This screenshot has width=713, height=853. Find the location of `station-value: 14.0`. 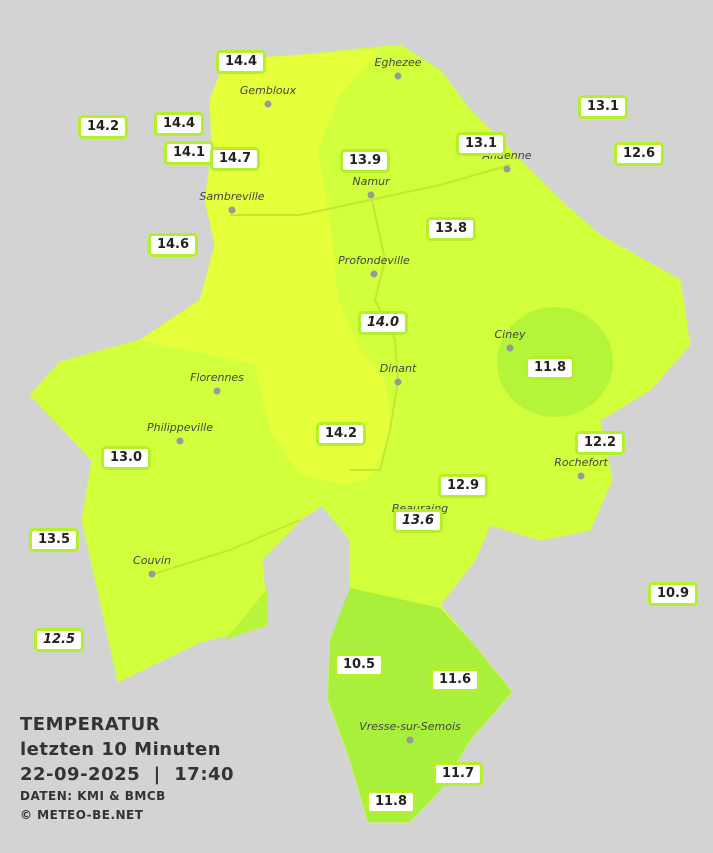

station-value: 14.0 is located at coordinates (383, 323).